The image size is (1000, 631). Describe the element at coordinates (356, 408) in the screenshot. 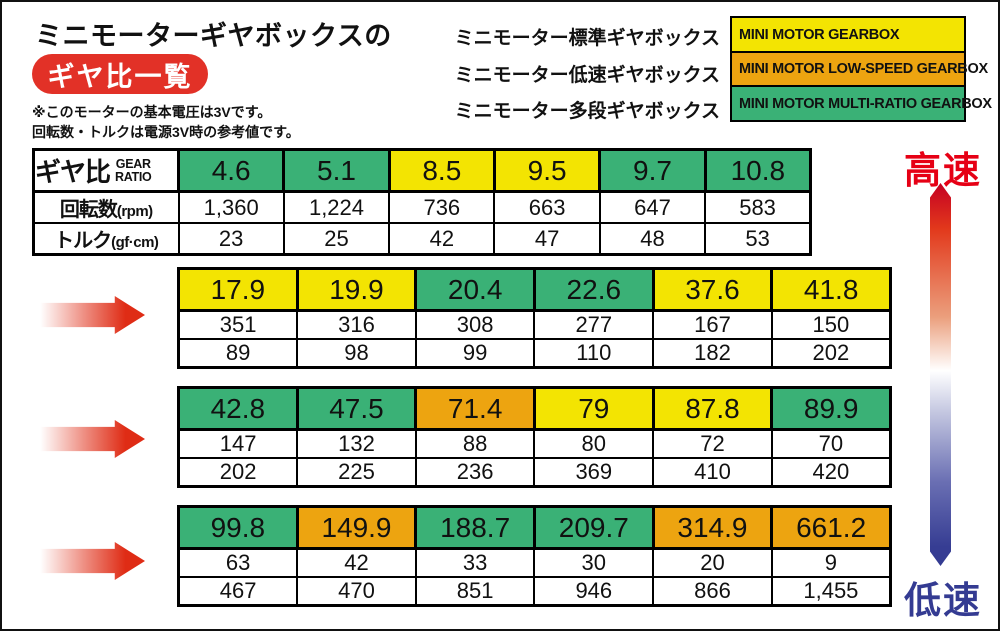

I see `gear-ratio-cell: 47.5` at that location.